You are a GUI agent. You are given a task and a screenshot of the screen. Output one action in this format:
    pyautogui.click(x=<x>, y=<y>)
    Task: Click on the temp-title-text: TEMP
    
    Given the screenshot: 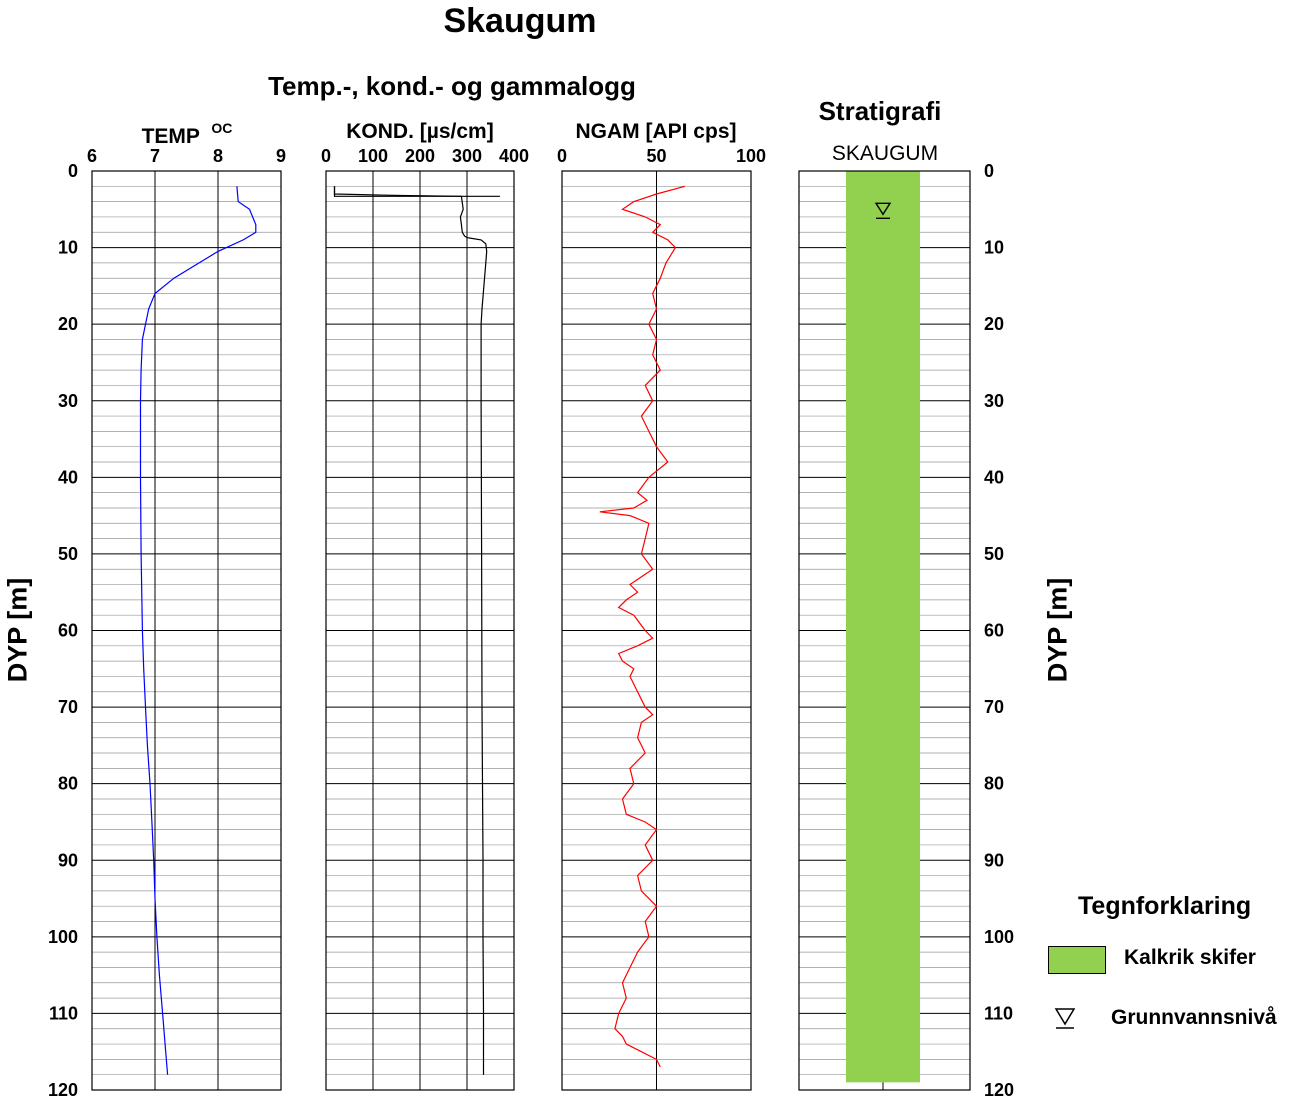 What is the action you would take?
    pyautogui.click(x=170, y=136)
    